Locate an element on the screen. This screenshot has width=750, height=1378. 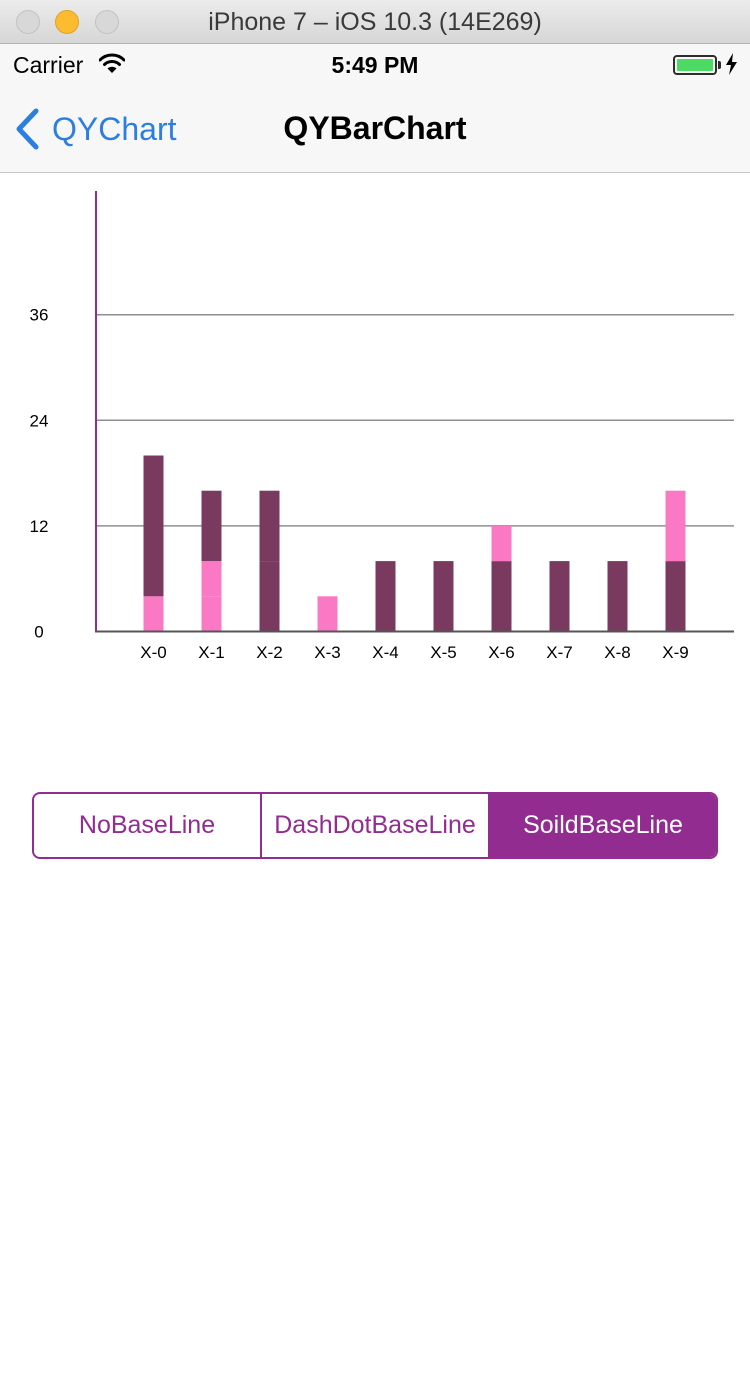
carrier-label: Carrier is located at coordinates (48, 65).